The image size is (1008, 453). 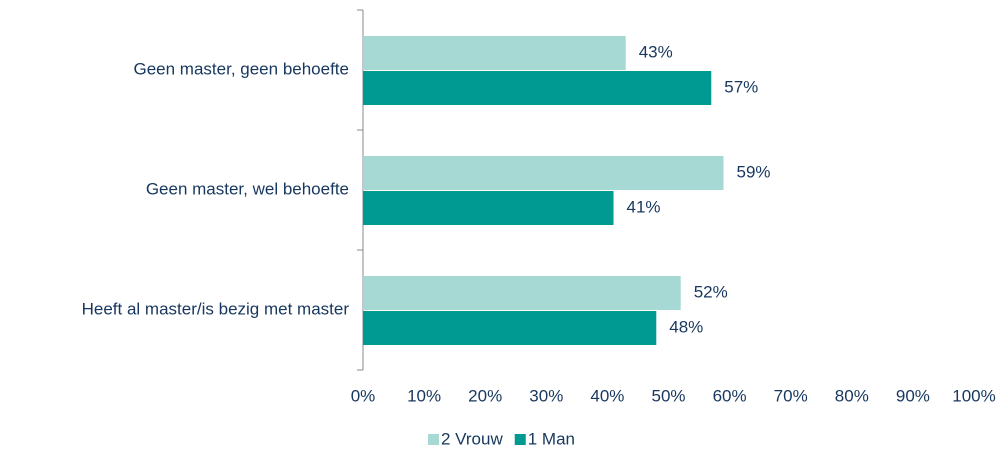 What do you see at coordinates (913, 395) in the screenshot?
I see `x-tick-label: 90%` at bounding box center [913, 395].